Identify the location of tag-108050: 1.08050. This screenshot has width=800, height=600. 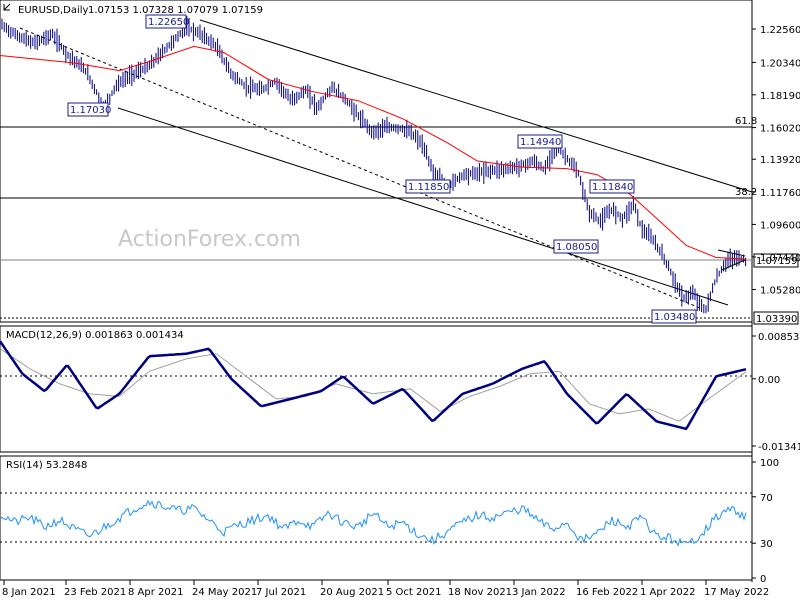
(576, 246).